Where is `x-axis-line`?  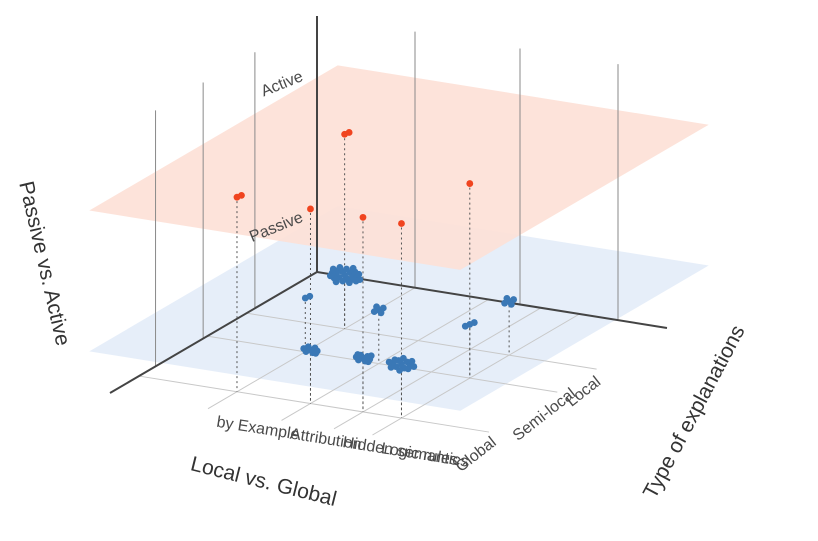
x-axis-line is located at coordinates (213, 332).